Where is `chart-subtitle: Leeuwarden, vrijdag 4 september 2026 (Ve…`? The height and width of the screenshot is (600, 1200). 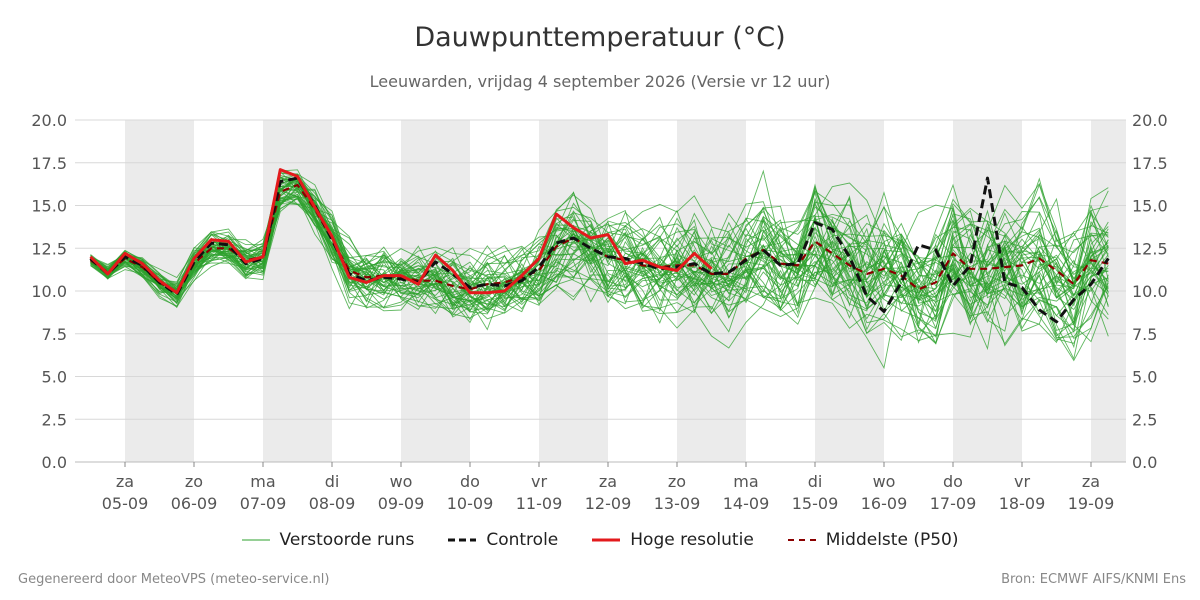 chart-subtitle: Leeuwarden, vrijdag 4 september 2026 (Ve… is located at coordinates (600, 81).